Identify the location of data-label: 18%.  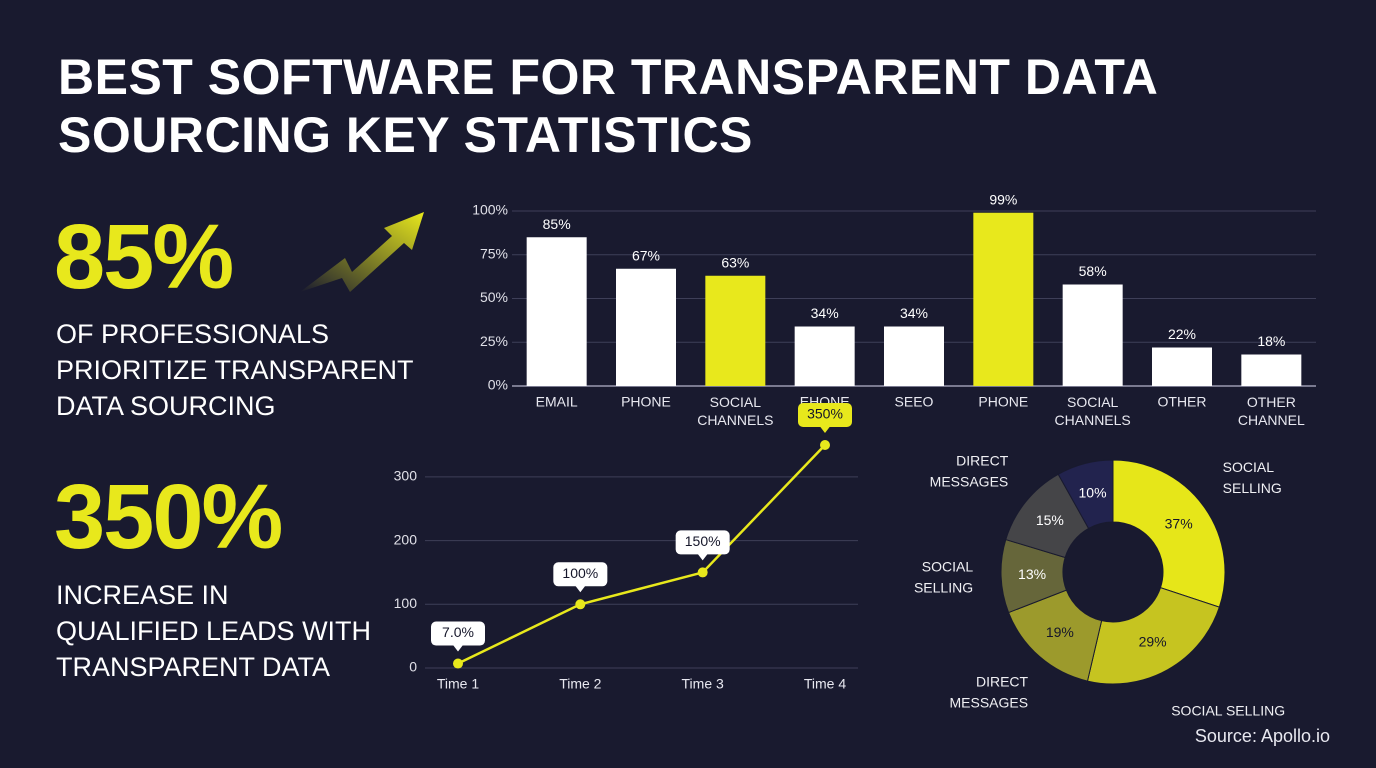
(1271, 341).